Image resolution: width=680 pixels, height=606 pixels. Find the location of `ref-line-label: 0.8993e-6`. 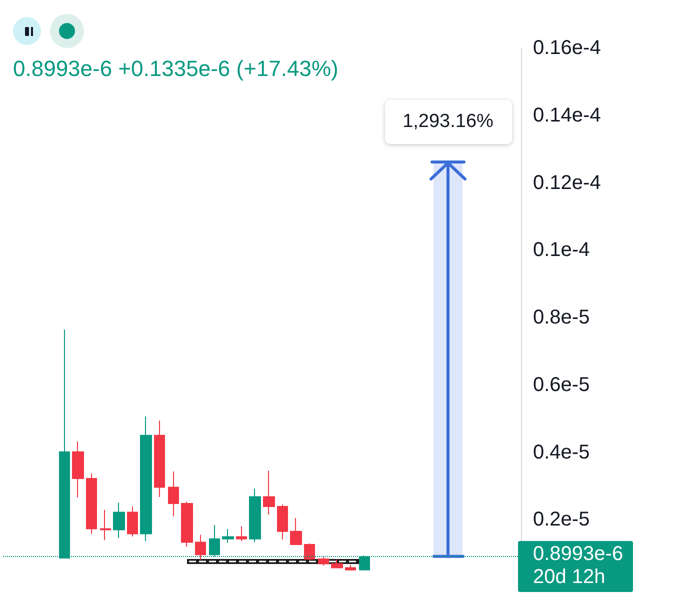

ref-line-label: 0.8993e-6 is located at coordinates (578, 553).